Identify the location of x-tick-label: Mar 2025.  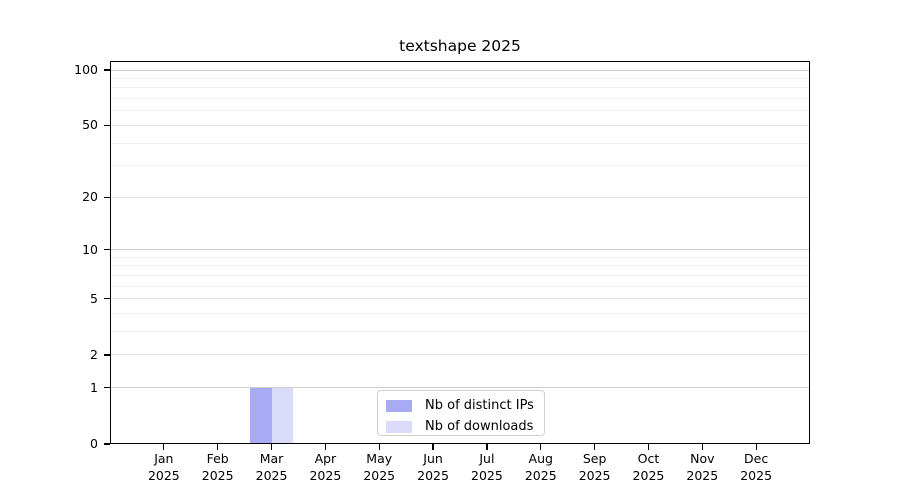
(272, 467).